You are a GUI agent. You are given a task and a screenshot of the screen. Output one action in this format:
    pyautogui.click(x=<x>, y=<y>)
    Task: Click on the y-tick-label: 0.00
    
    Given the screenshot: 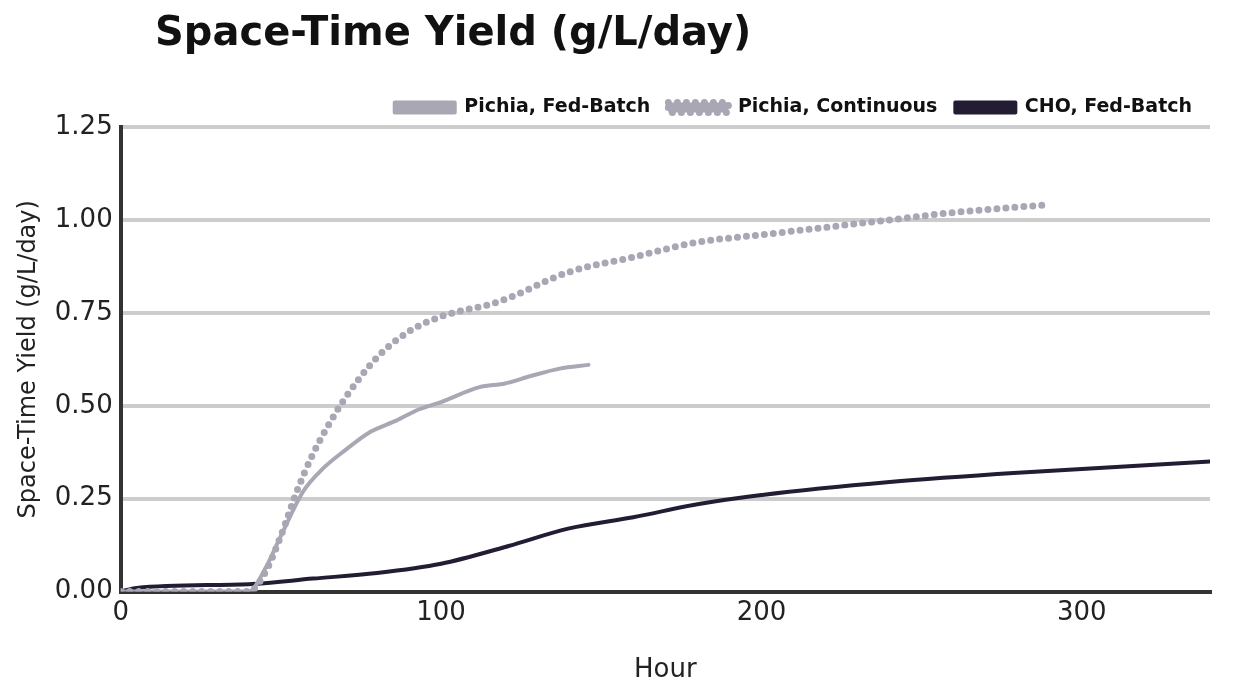 What is the action you would take?
    pyautogui.click(x=83, y=589)
    